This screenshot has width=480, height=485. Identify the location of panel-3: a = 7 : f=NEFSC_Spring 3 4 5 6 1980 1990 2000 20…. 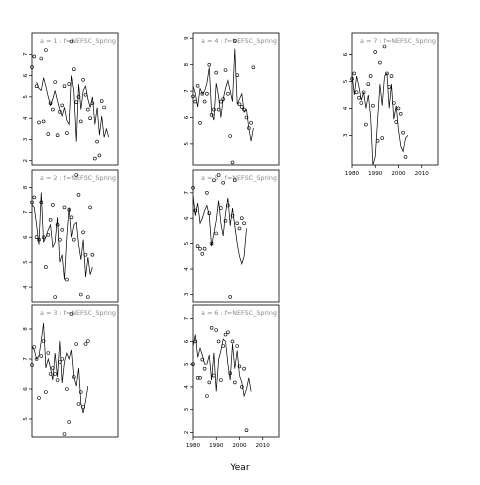
(391, 104).